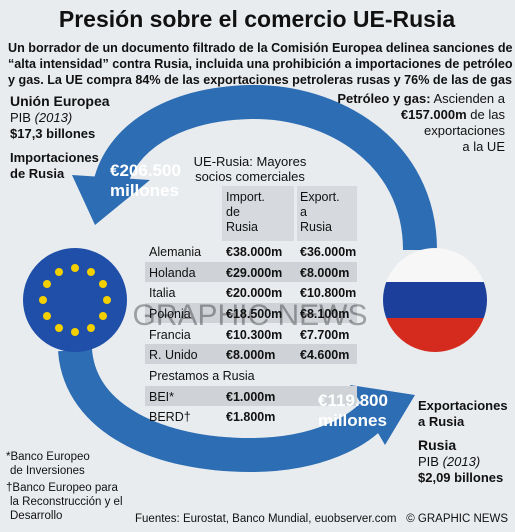 This screenshot has height=532, width=515. I want to click on import-value: €18.500m, so click(254, 314).